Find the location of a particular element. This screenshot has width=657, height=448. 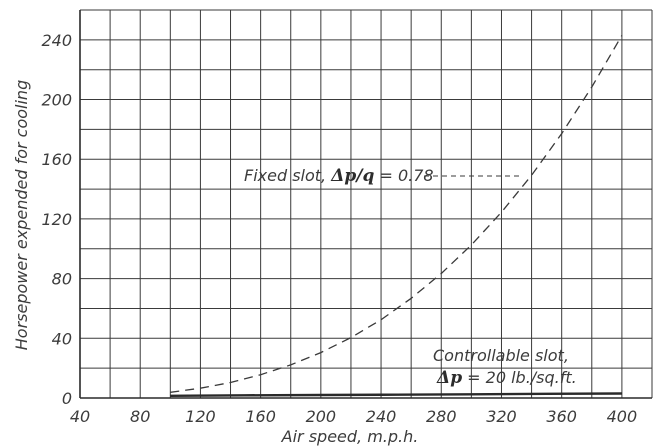

y-tick-label: 240 is located at coordinates (56, 40).